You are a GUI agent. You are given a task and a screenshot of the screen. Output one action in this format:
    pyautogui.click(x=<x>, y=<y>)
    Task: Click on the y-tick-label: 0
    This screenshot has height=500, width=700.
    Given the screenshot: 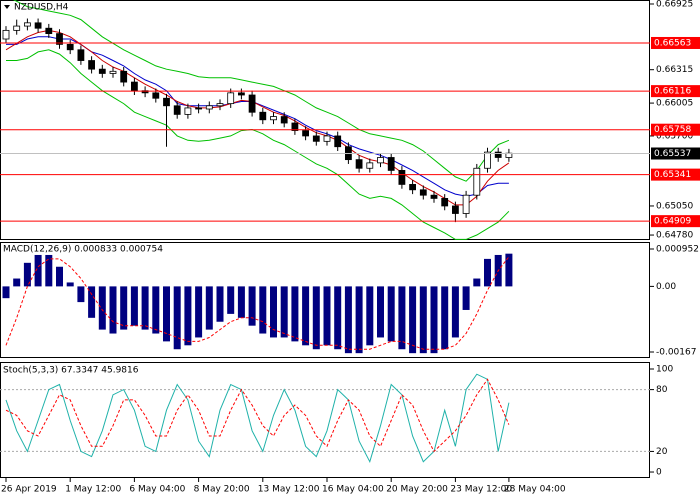 What is the action you would take?
    pyautogui.click(x=659, y=473)
    